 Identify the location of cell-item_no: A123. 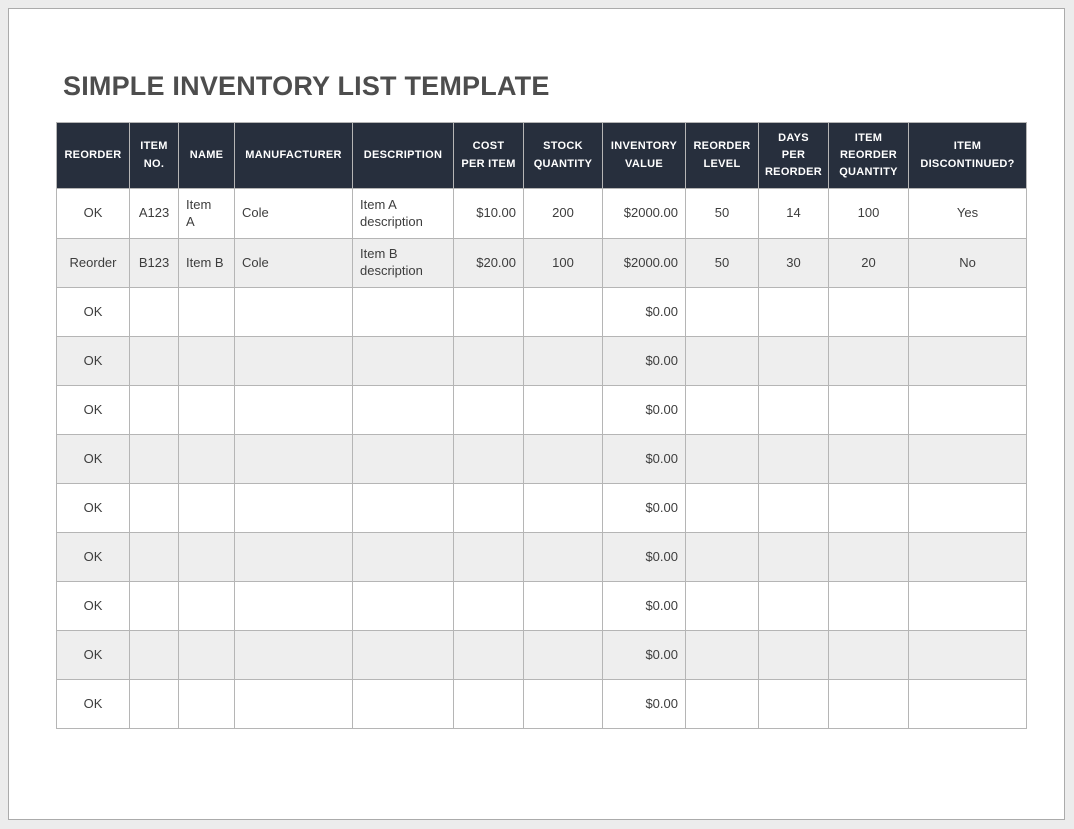
(154, 213).